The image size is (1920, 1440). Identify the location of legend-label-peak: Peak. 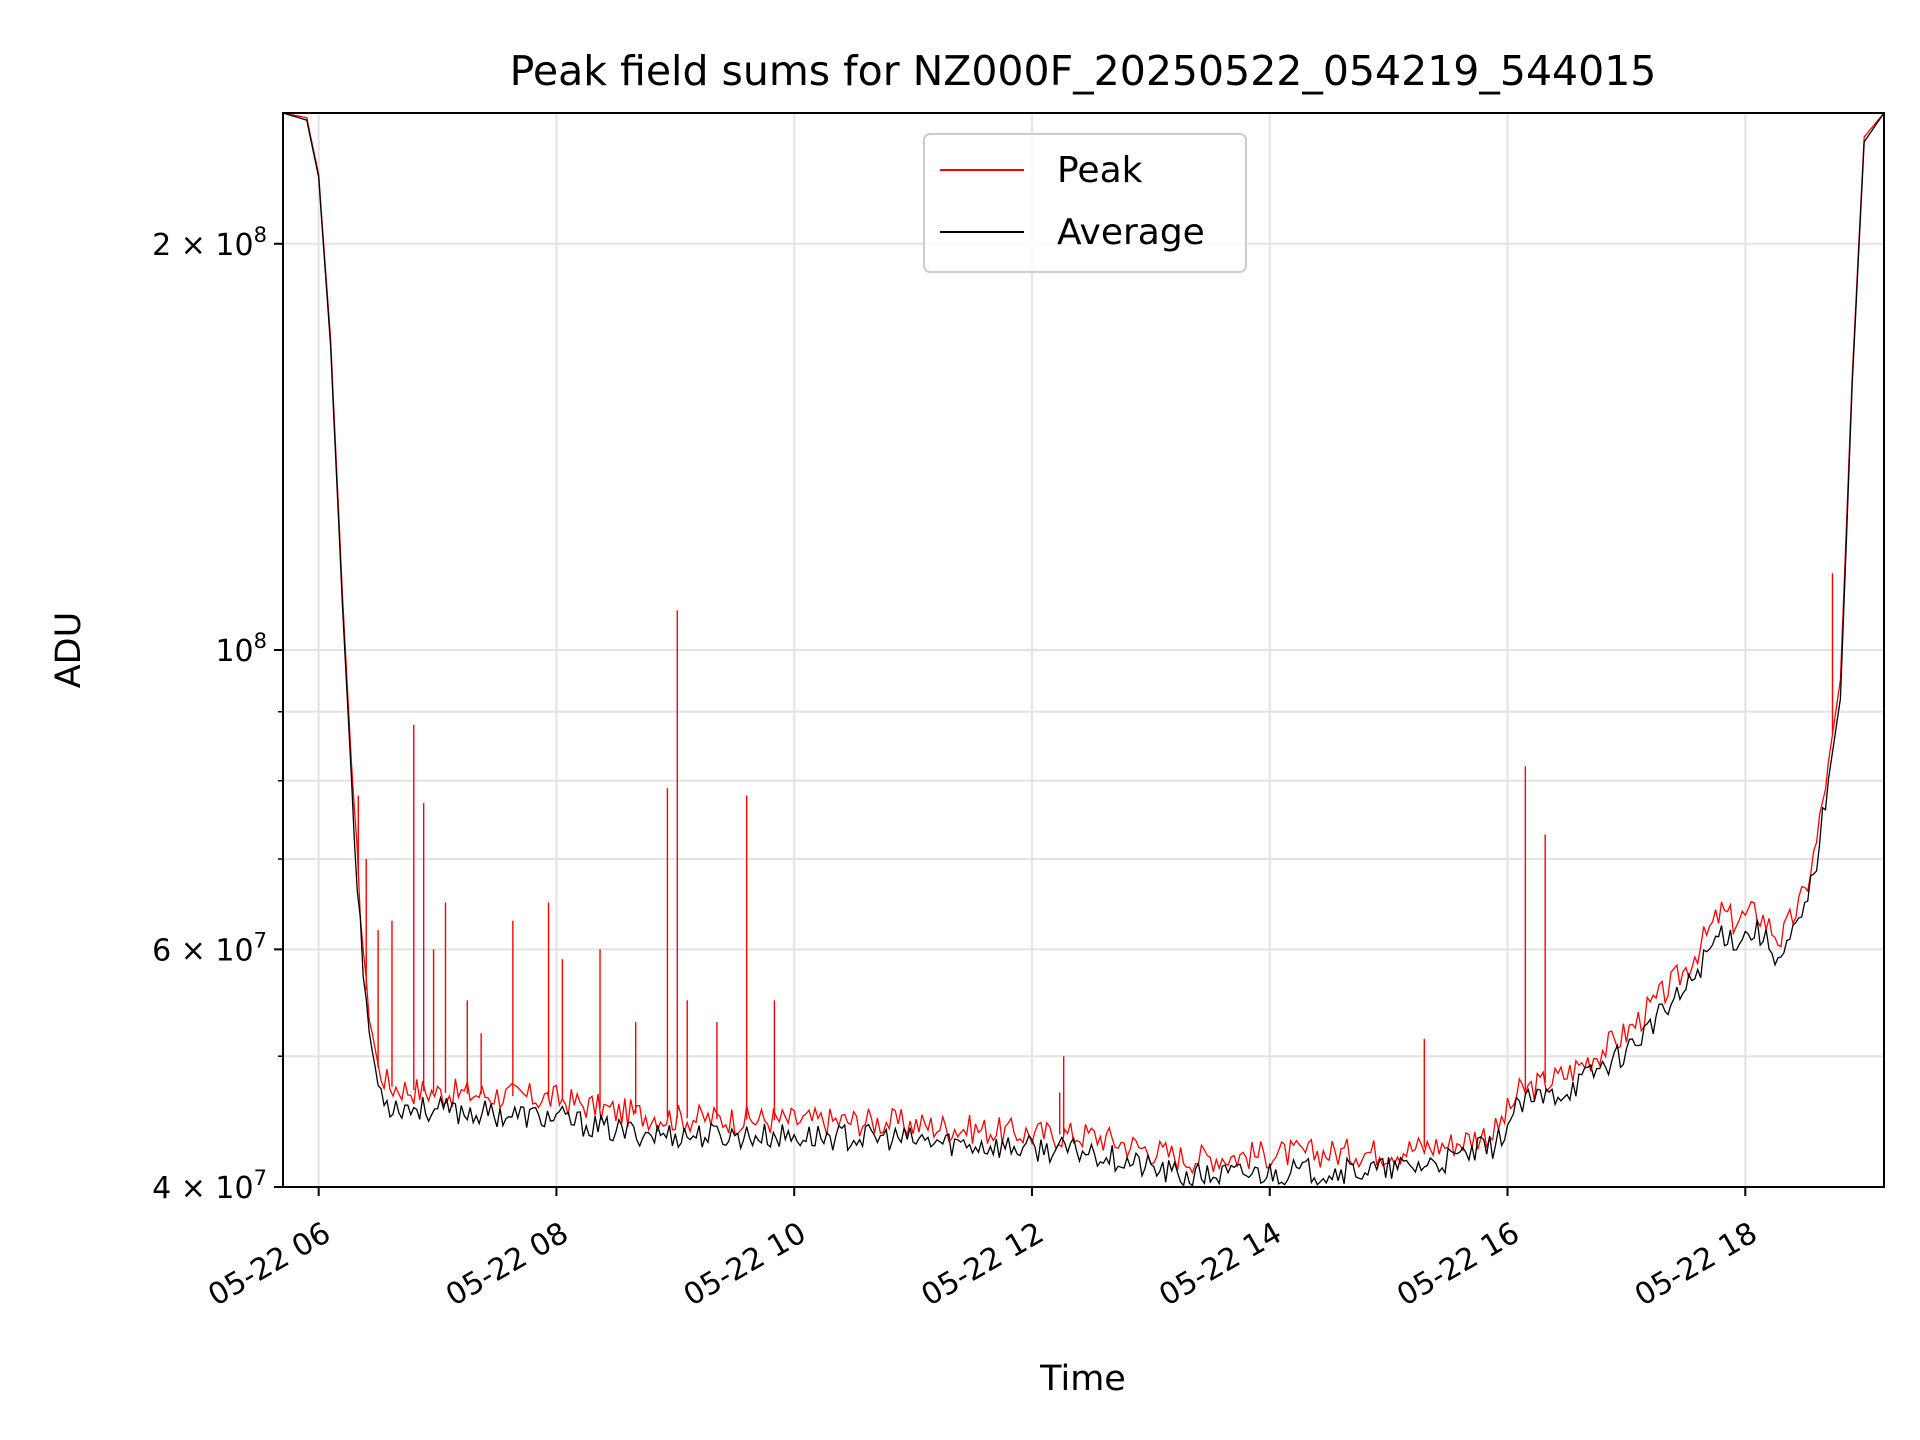
(1100, 170).